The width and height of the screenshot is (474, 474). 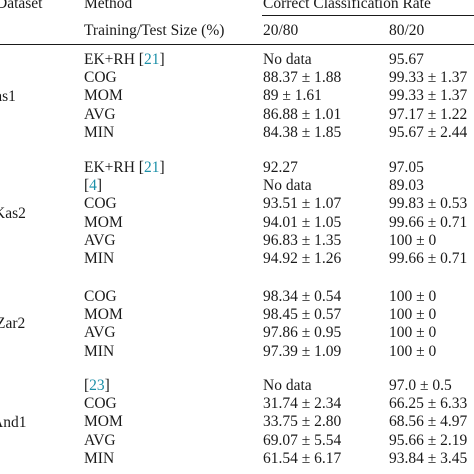 I want to click on rate-80-20-cell: 97.17 ± 1.22, so click(x=428, y=114).